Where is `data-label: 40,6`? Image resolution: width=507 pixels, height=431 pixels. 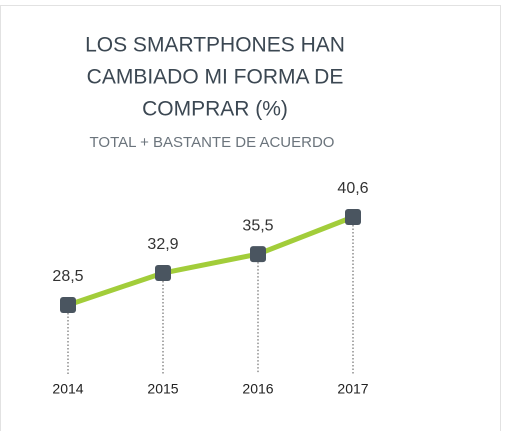 data-label: 40,6 is located at coordinates (352, 188).